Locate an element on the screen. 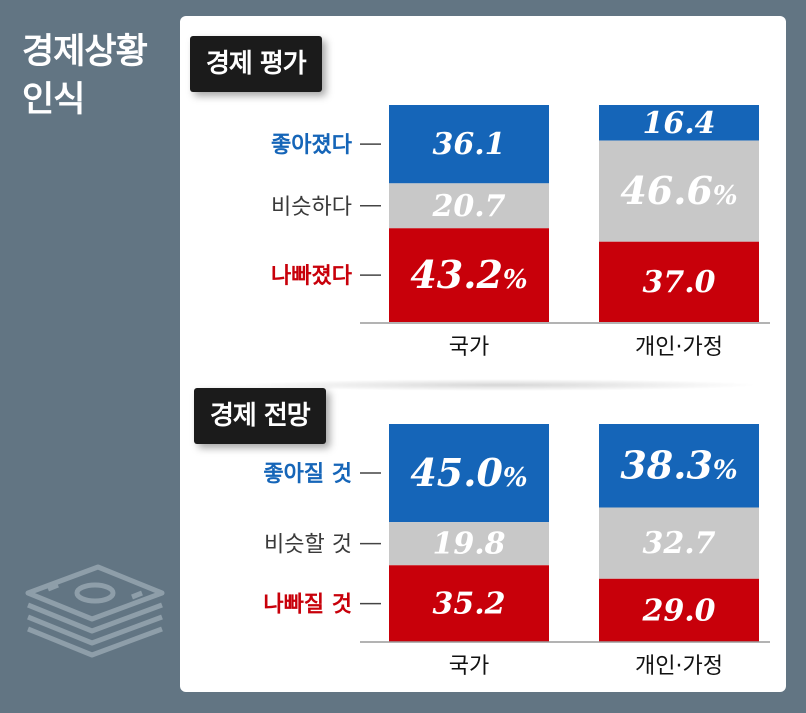 This screenshot has height=713, width=806. data-label: 35.2 is located at coordinates (468, 604).